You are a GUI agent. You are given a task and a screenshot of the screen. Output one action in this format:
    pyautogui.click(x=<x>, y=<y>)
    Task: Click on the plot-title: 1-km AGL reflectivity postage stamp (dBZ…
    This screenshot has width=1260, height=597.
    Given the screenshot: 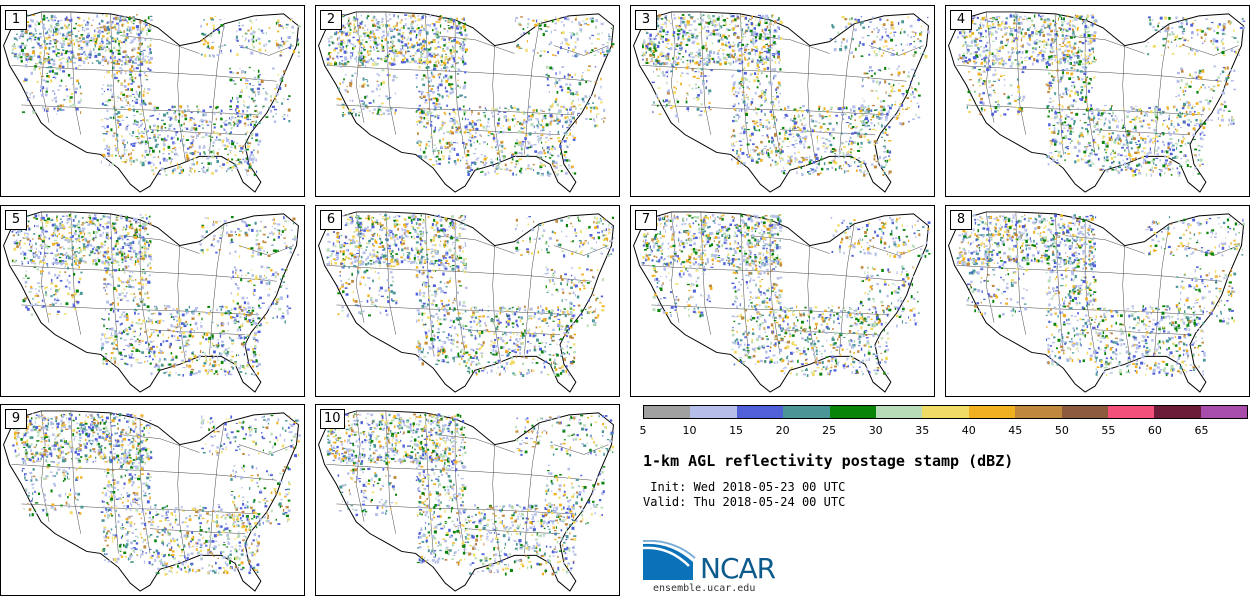 What is the action you would take?
    pyautogui.click(x=828, y=461)
    